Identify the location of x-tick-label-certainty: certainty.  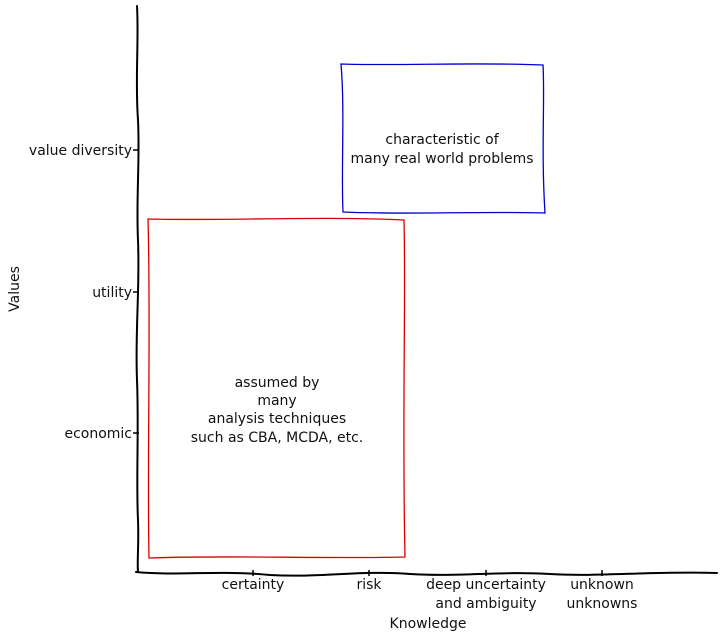
(253, 585).